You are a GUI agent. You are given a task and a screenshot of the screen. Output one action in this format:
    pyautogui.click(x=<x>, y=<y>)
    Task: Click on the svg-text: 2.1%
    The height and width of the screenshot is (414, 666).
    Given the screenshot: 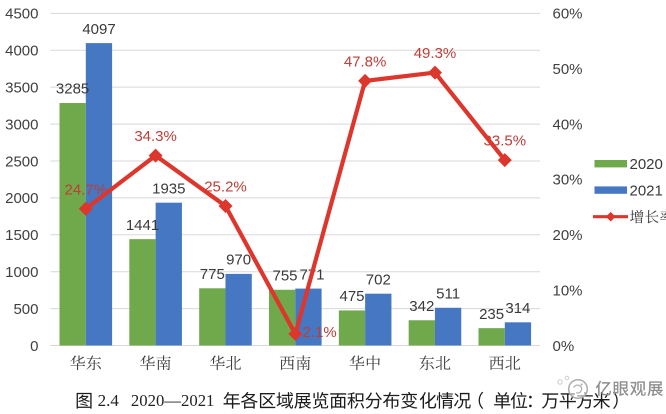 What is the action you would take?
    pyautogui.click(x=320, y=332)
    